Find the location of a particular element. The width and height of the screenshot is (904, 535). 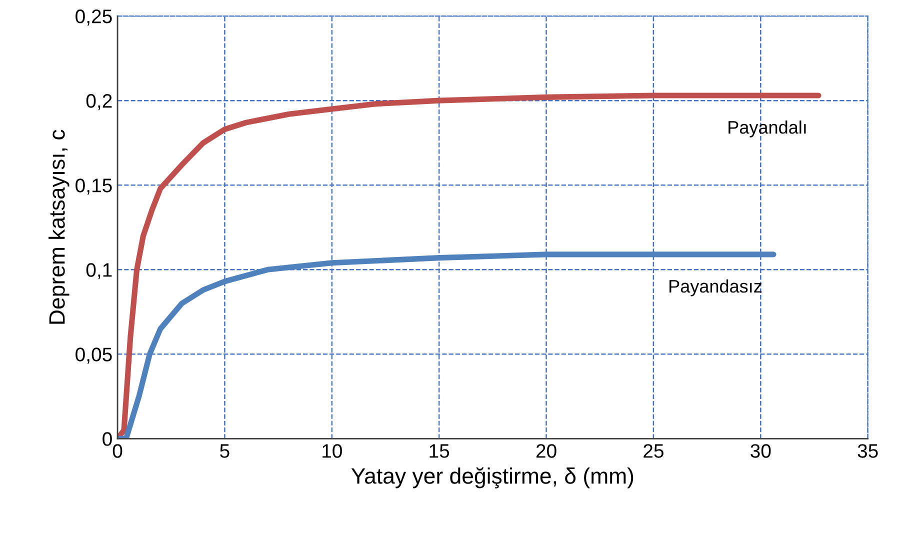

x-axis-title: Yatay yer değiştirme, δ (mm) is located at coordinates (492, 477).